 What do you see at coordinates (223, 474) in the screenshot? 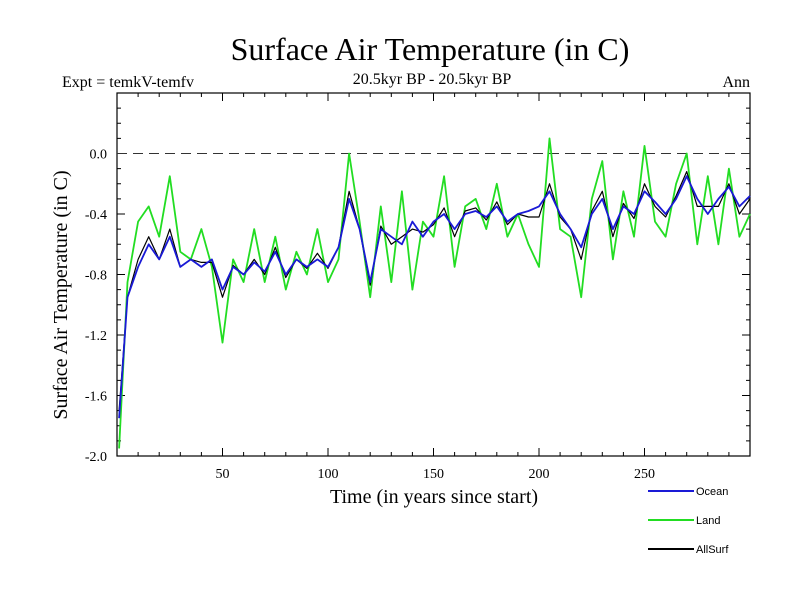
I see `x-tick-label: 50` at bounding box center [223, 474].